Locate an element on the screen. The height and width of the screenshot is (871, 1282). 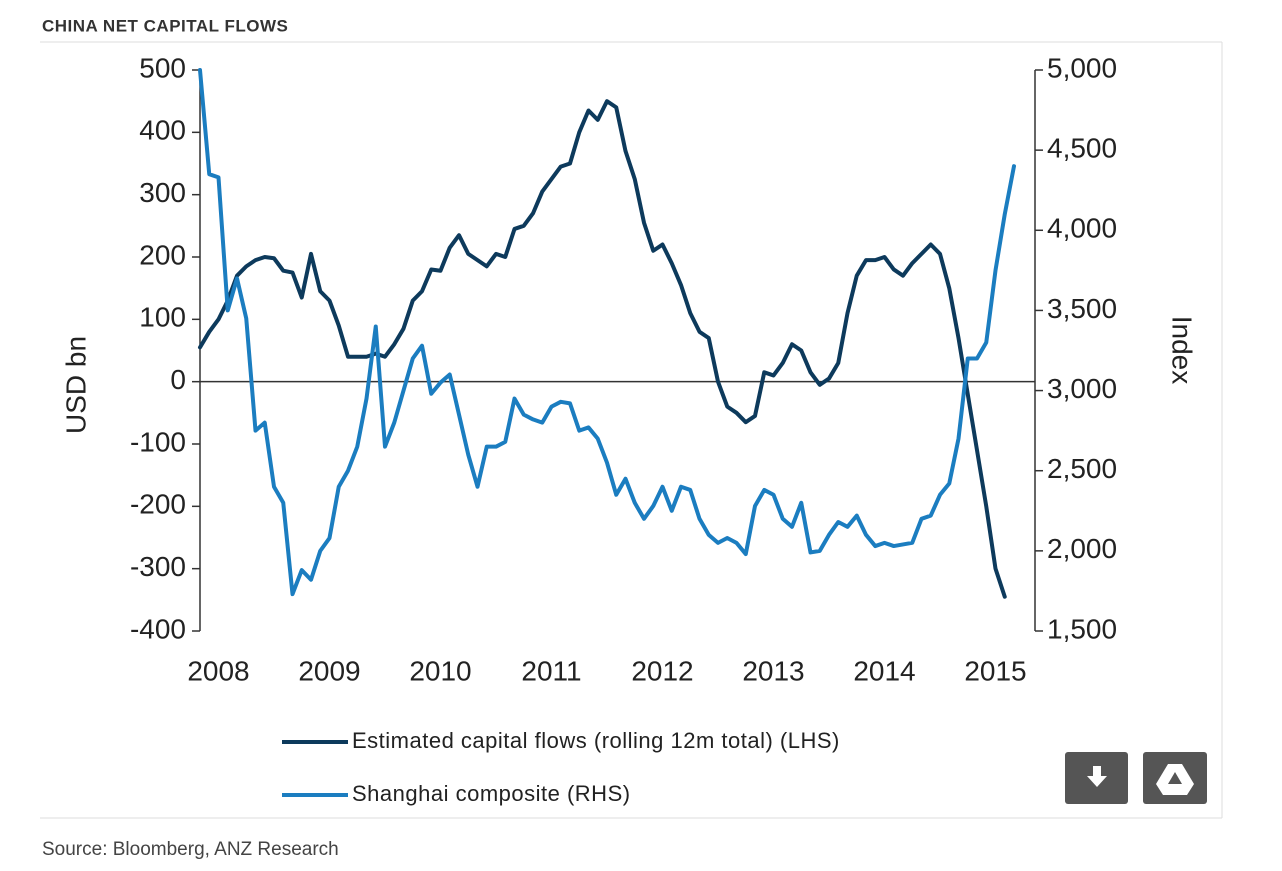
y-axis-label: USD bn is located at coordinates (75, 385).